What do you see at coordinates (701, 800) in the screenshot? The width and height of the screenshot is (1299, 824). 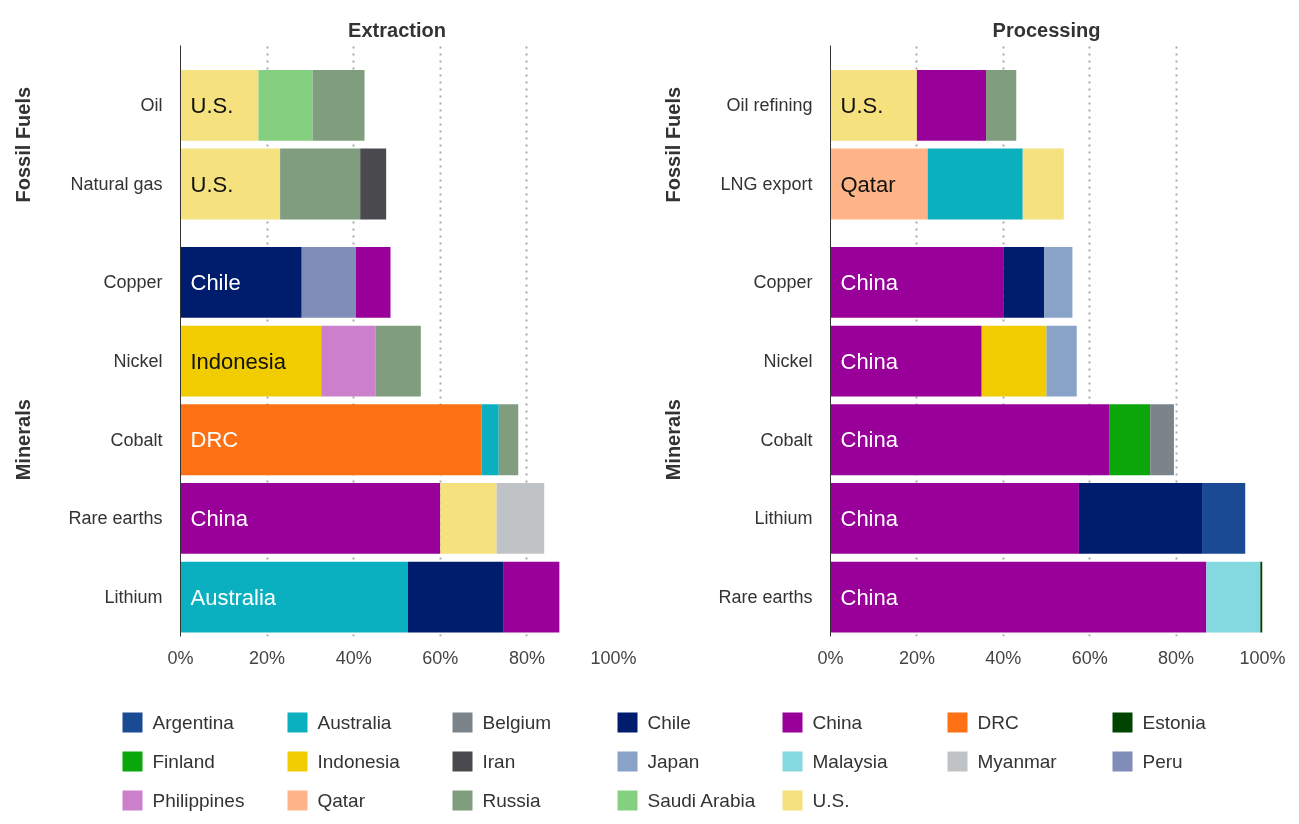 I see `legend-label: Saudi Arabia` at bounding box center [701, 800].